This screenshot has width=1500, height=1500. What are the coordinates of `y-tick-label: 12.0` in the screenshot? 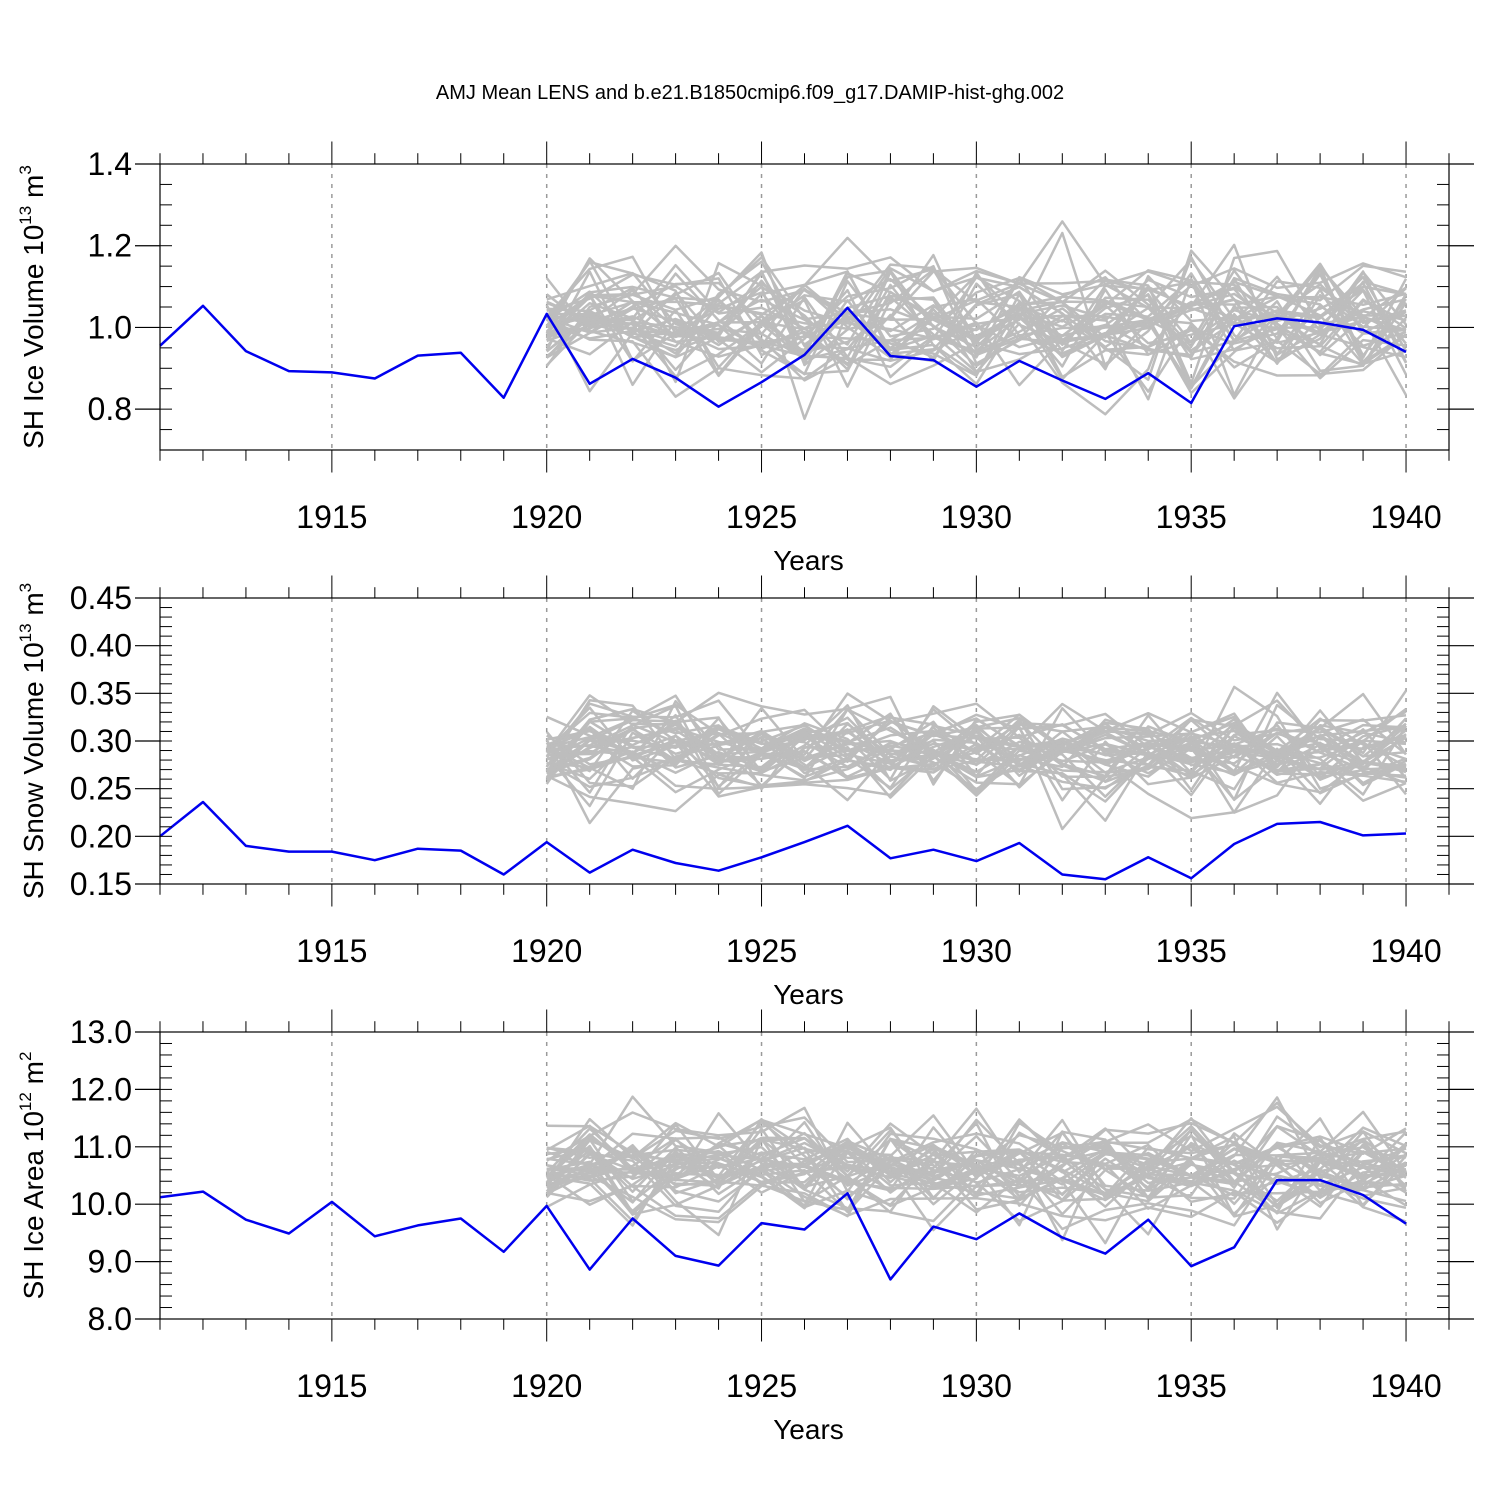 It's located at (101, 1089).